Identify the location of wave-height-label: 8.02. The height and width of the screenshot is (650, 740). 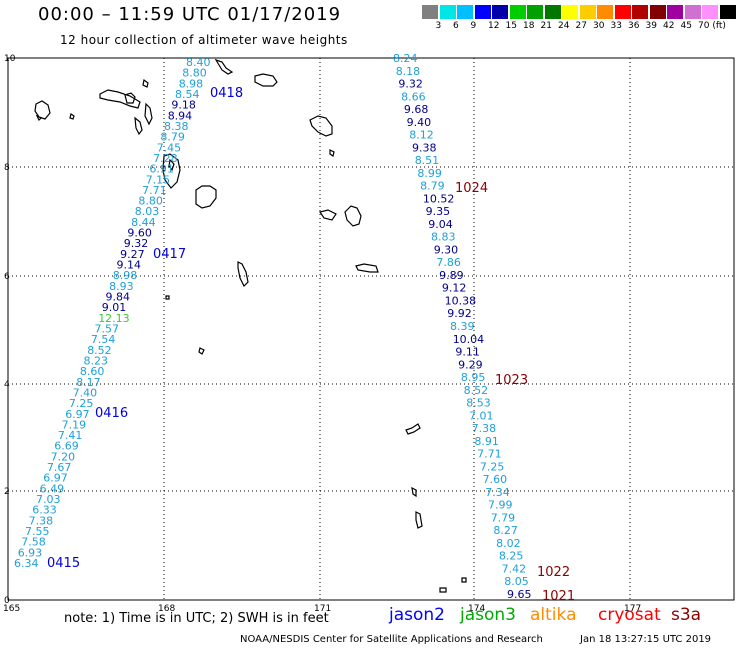
(508, 543).